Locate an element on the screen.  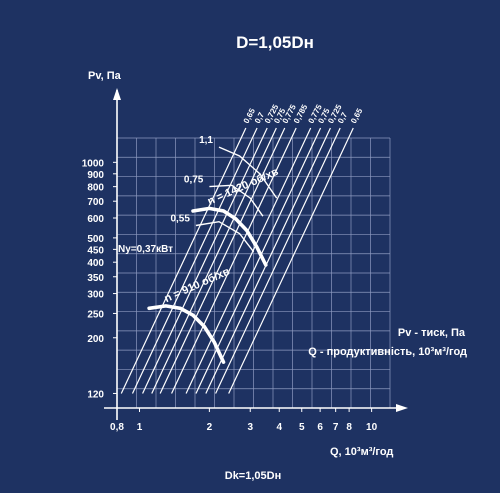
y-tick-label: 800 is located at coordinates (95, 188).